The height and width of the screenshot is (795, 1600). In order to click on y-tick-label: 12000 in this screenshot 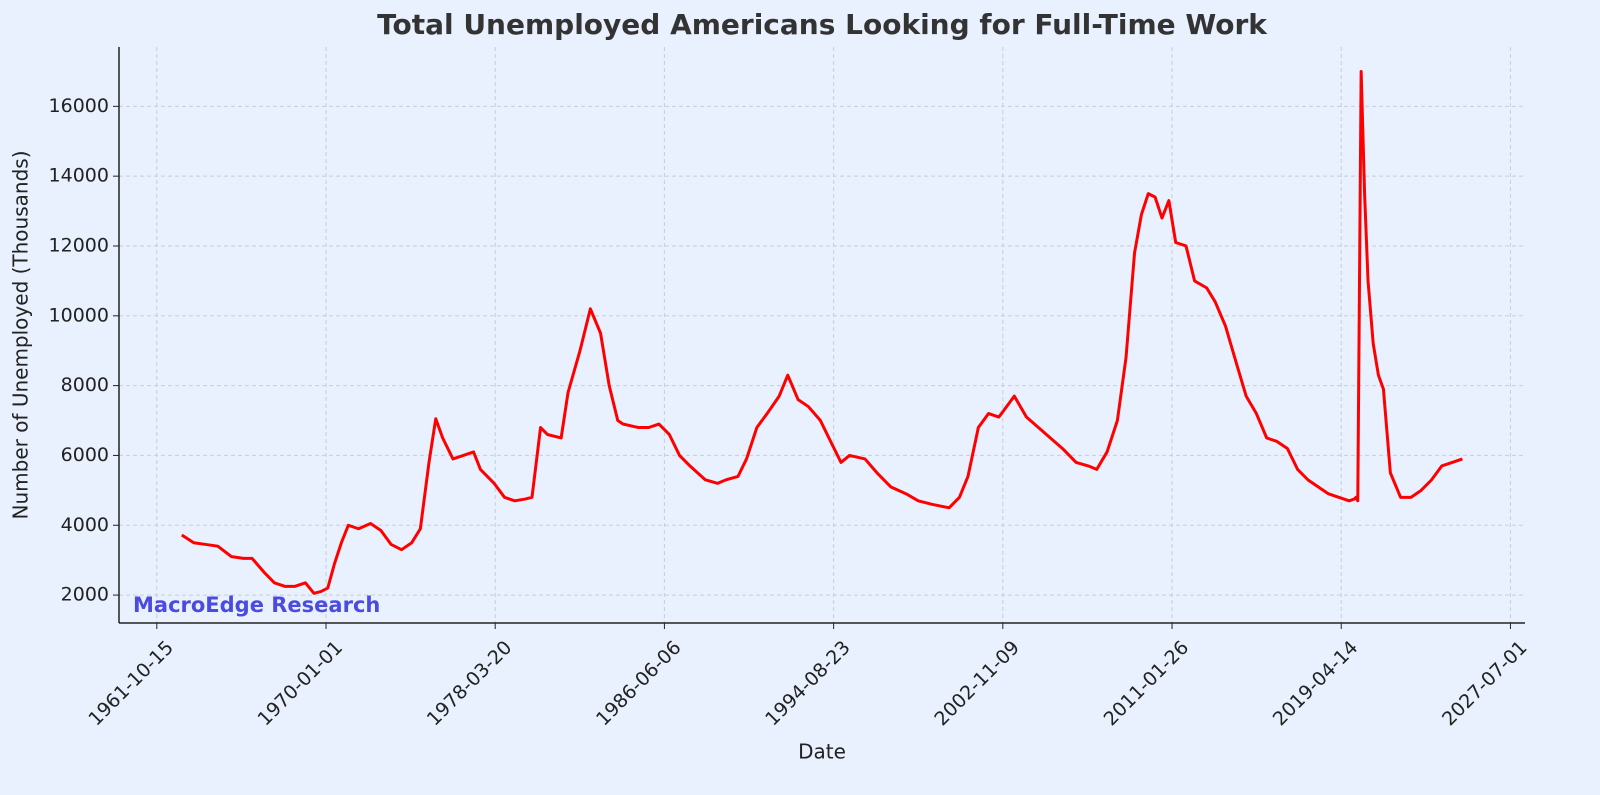, I will do `click(79, 245)`.